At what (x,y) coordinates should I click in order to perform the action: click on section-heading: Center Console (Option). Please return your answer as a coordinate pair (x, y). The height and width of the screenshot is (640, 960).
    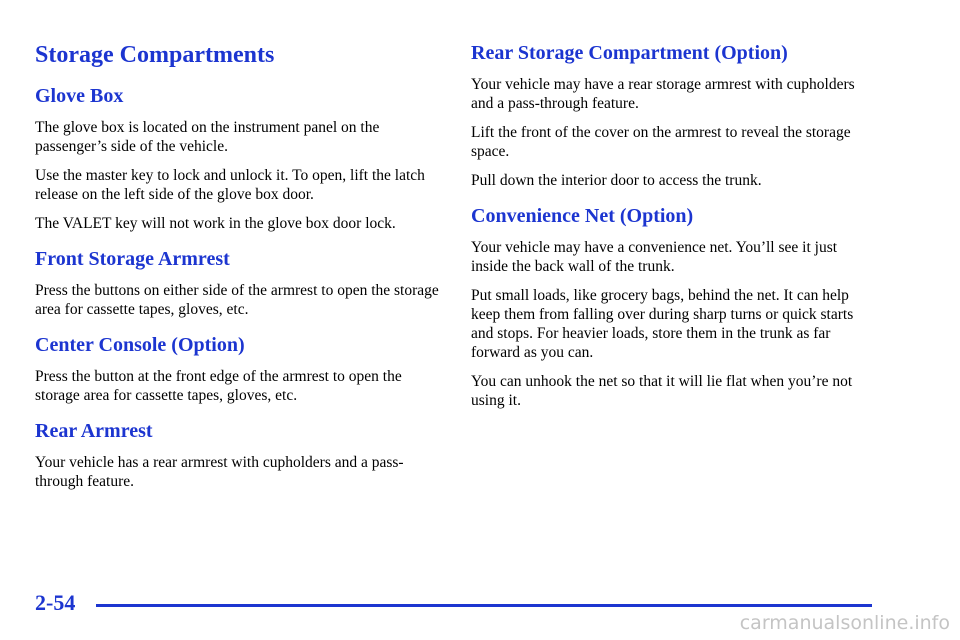
    Looking at the image, I should click on (140, 345).